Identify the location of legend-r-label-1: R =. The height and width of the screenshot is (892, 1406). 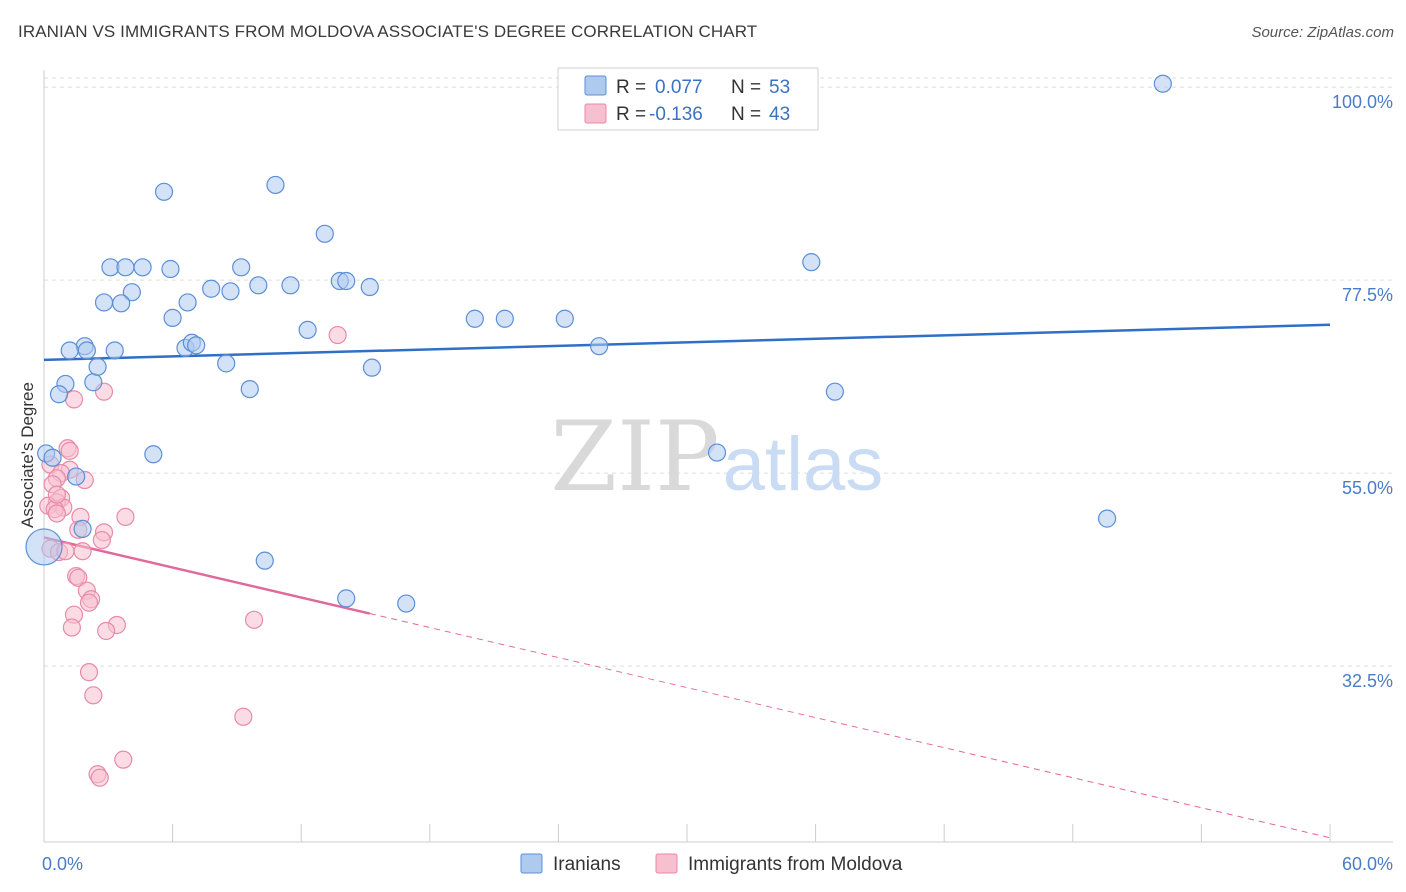
(631, 87).